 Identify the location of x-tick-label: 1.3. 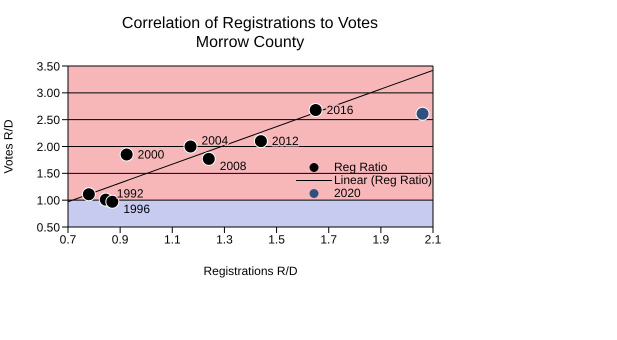
(225, 239).